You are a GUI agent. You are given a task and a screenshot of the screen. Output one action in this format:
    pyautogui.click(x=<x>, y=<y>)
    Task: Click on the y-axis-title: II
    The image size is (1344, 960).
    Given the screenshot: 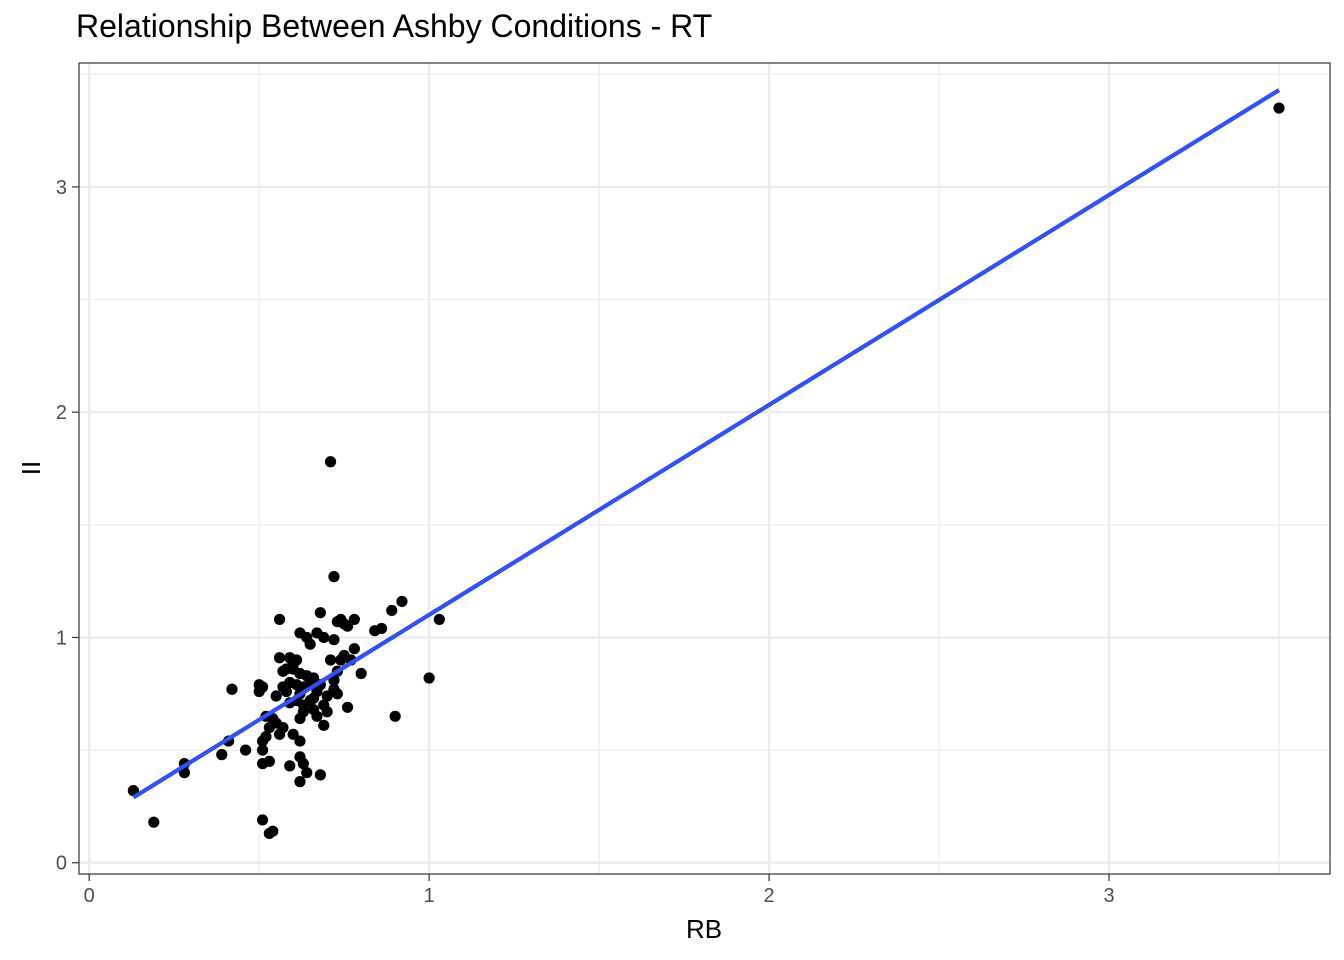 What is the action you would take?
    pyautogui.click(x=31, y=468)
    